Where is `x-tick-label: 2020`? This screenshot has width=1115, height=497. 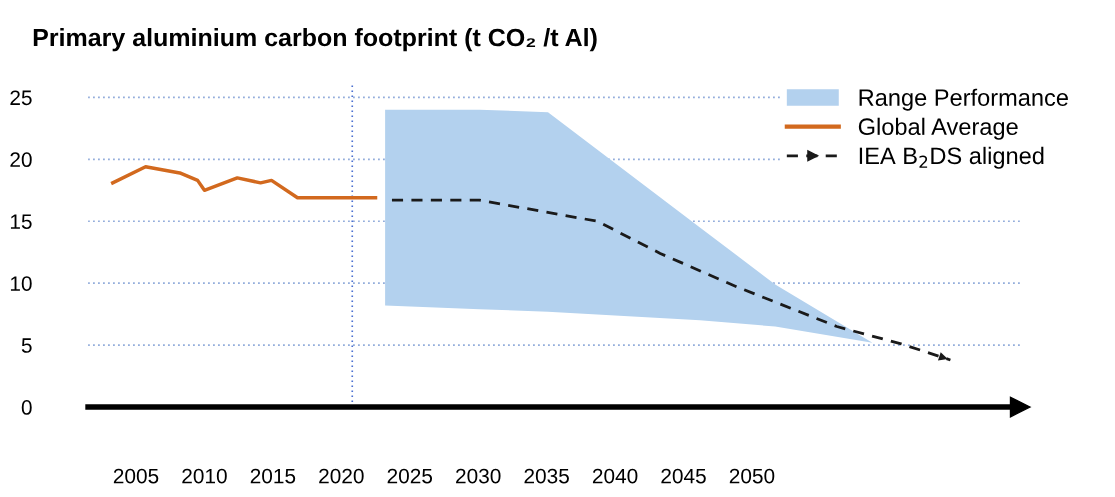
x-tick-label: 2020 is located at coordinates (341, 476).